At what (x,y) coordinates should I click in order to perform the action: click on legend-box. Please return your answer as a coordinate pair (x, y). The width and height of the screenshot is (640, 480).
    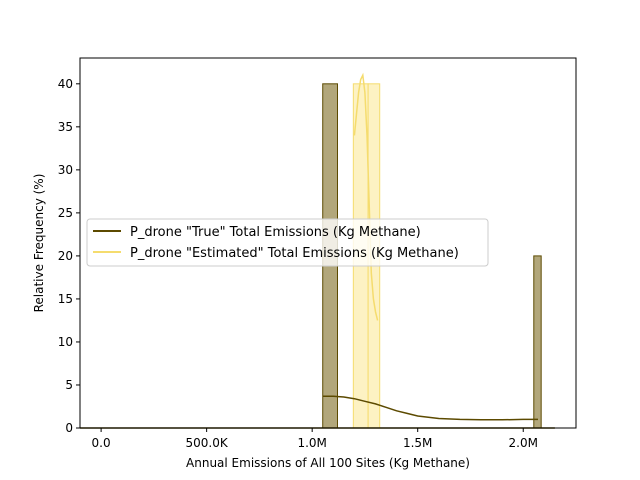
    Looking at the image, I should click on (287, 242).